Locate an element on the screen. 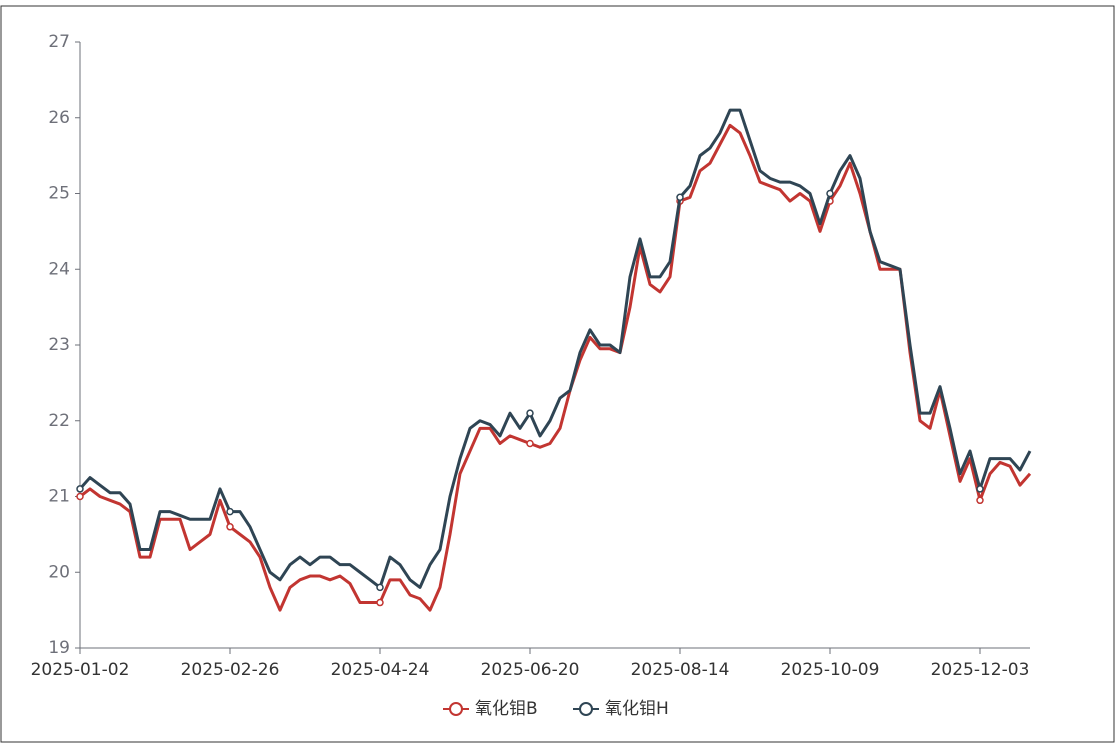 The width and height of the screenshot is (1115, 747). x-tick-label: 2025-02-26 is located at coordinates (230, 670).